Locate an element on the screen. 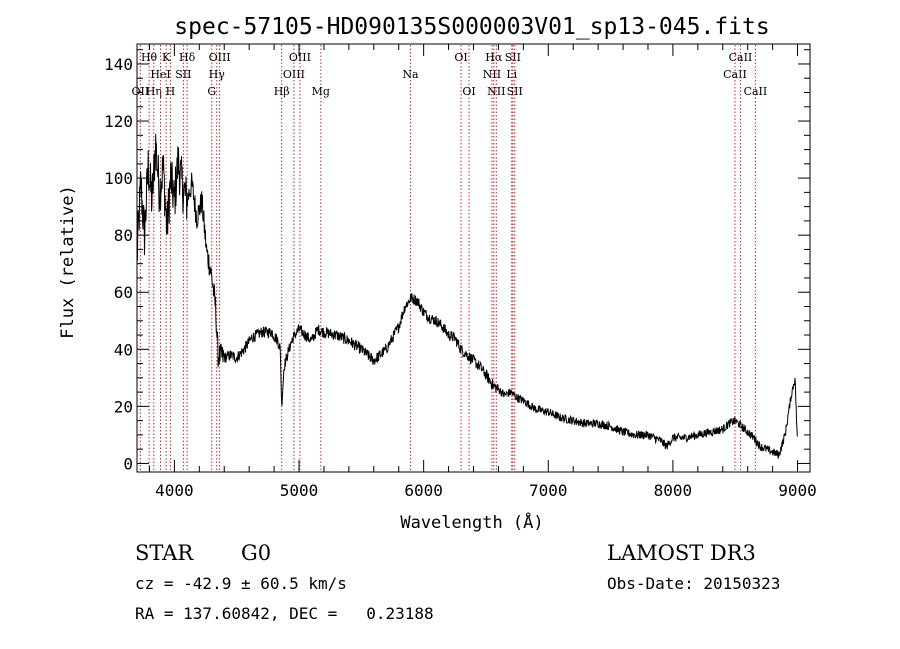  spectral-line-label: Mg is located at coordinates (321, 91).